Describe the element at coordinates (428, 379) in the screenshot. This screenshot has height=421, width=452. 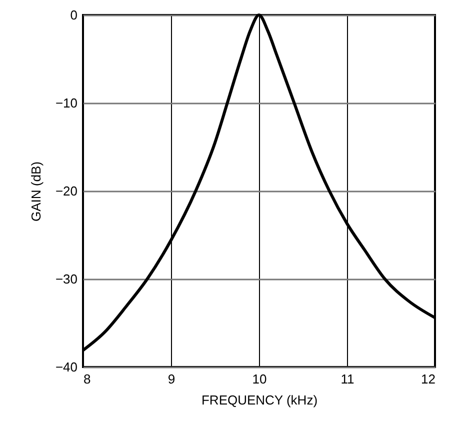
I see `x-tick-label: 12` at that location.